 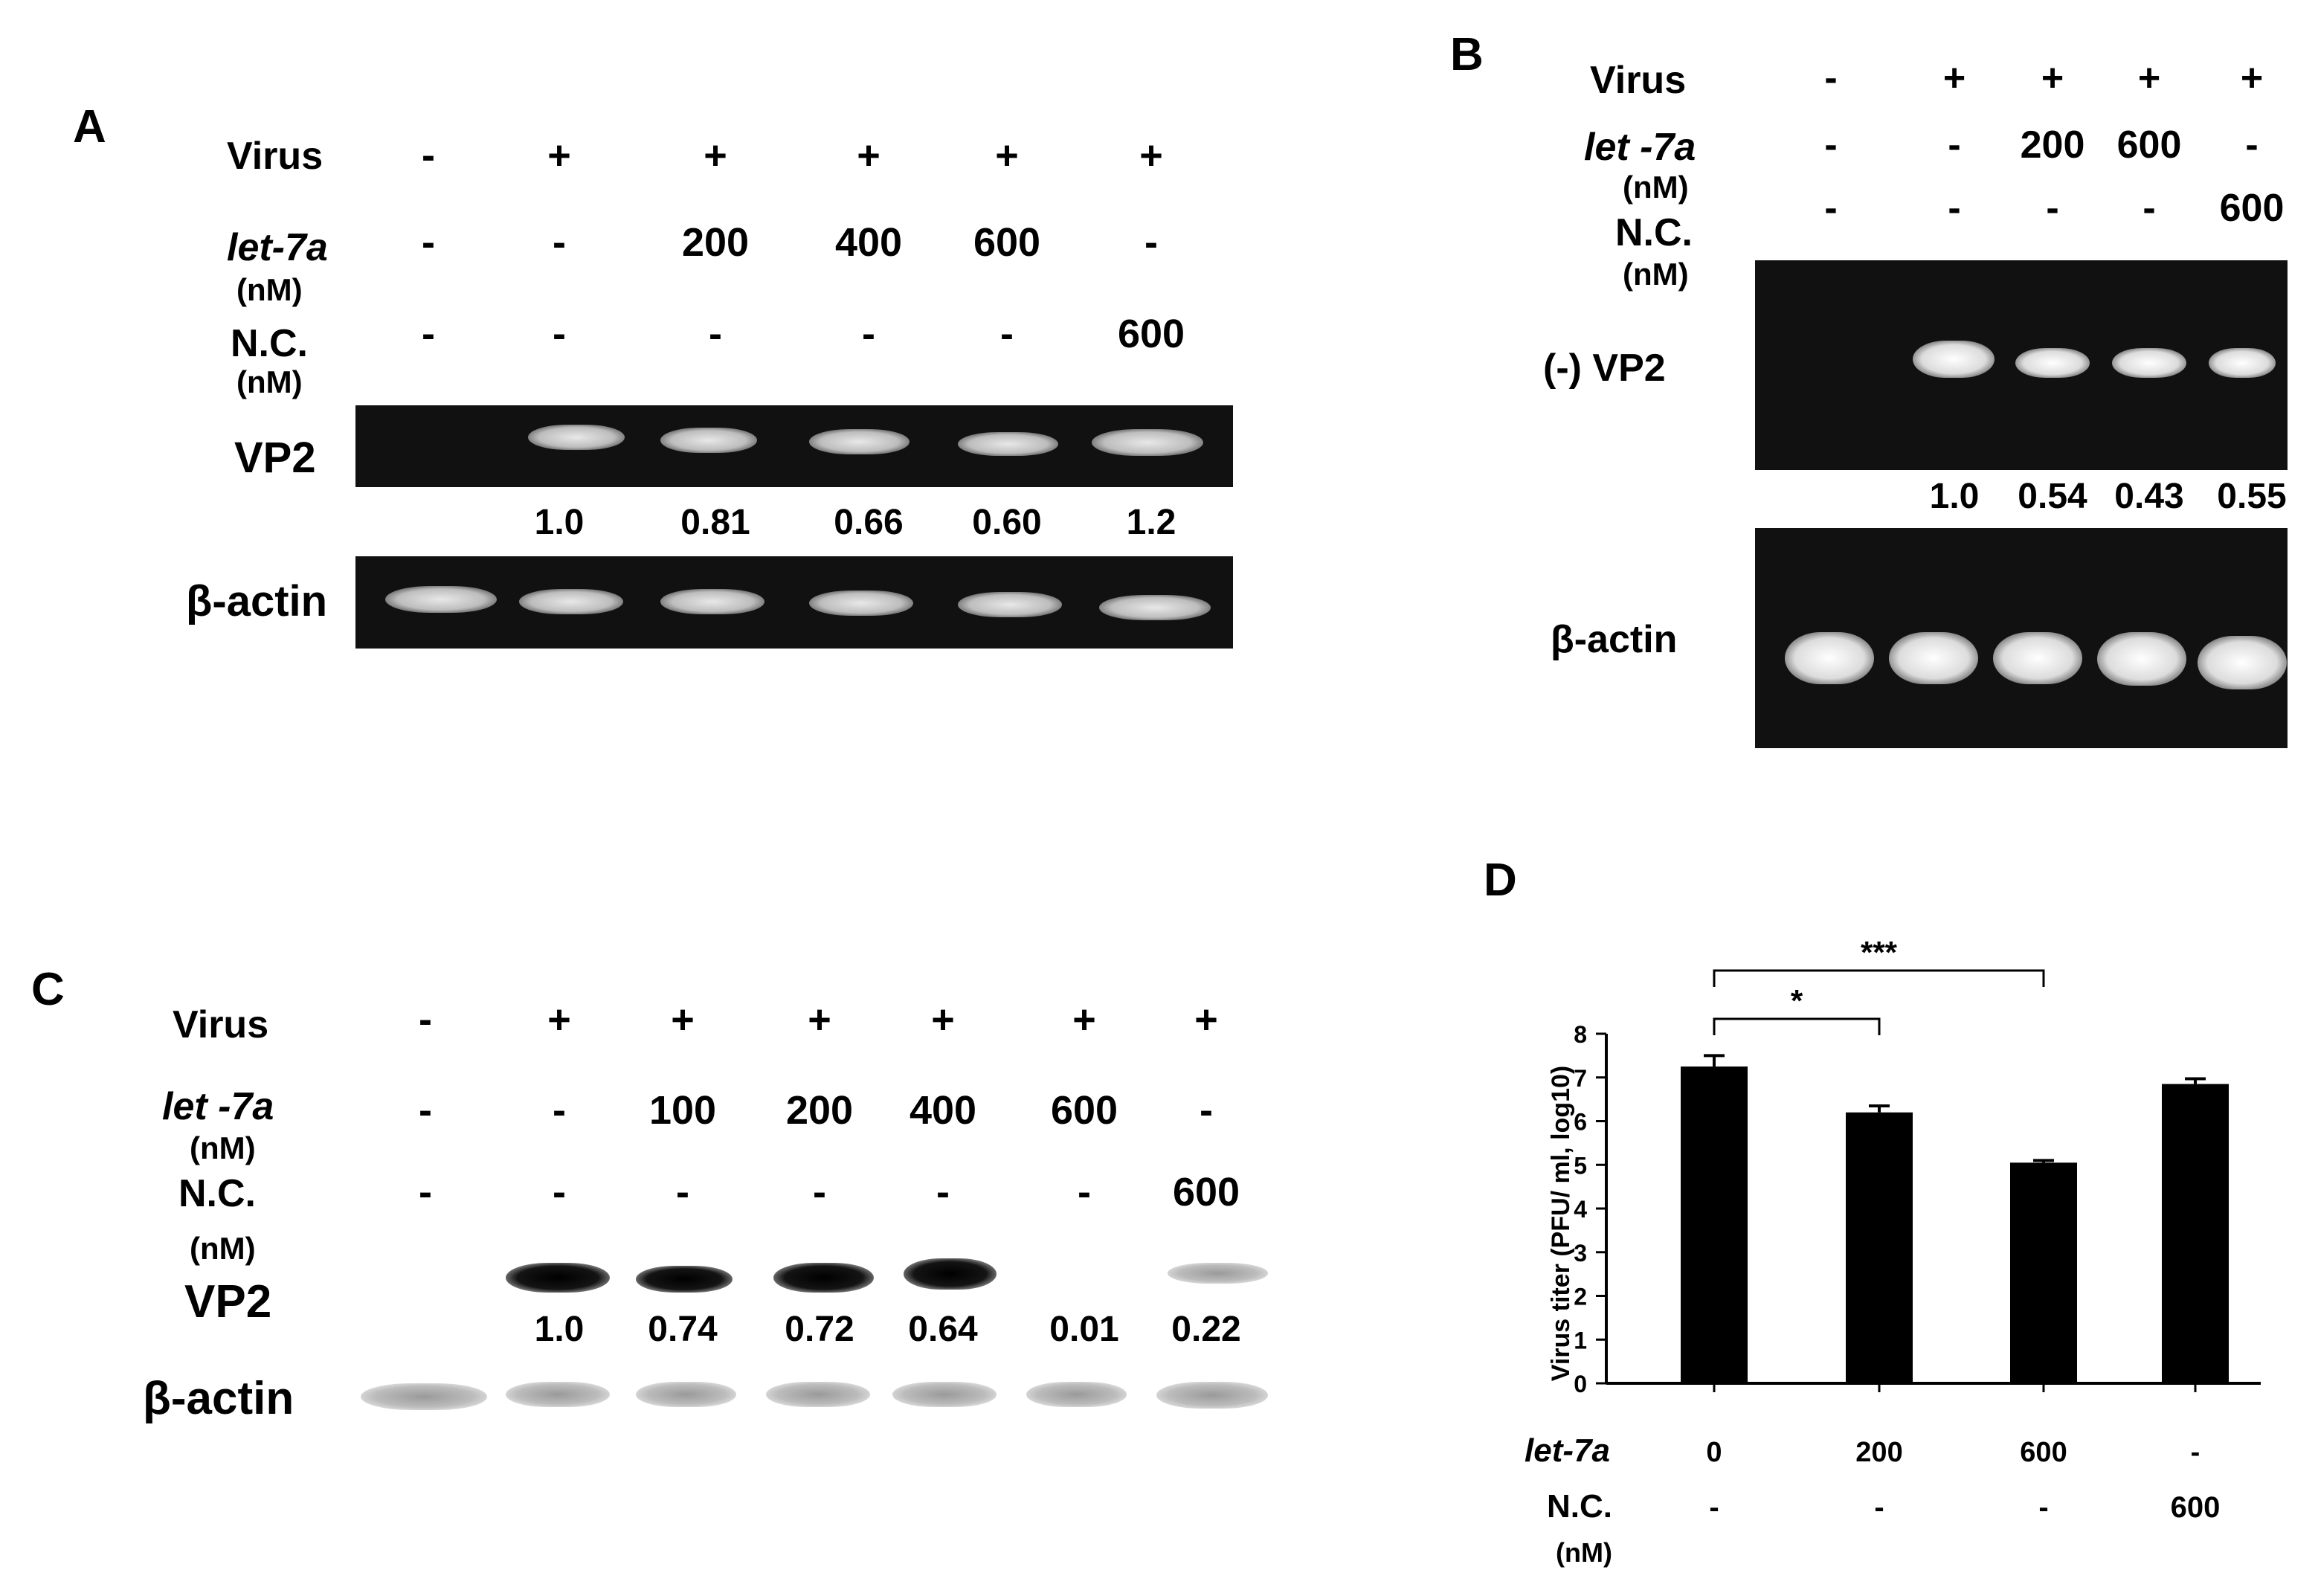 I want to click on significance-label: *, so click(x=1797, y=1000).